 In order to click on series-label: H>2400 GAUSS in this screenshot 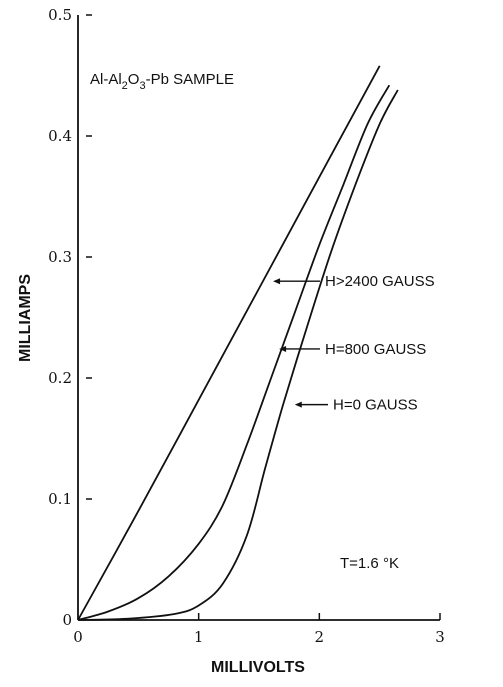, I will do `click(380, 281)`.